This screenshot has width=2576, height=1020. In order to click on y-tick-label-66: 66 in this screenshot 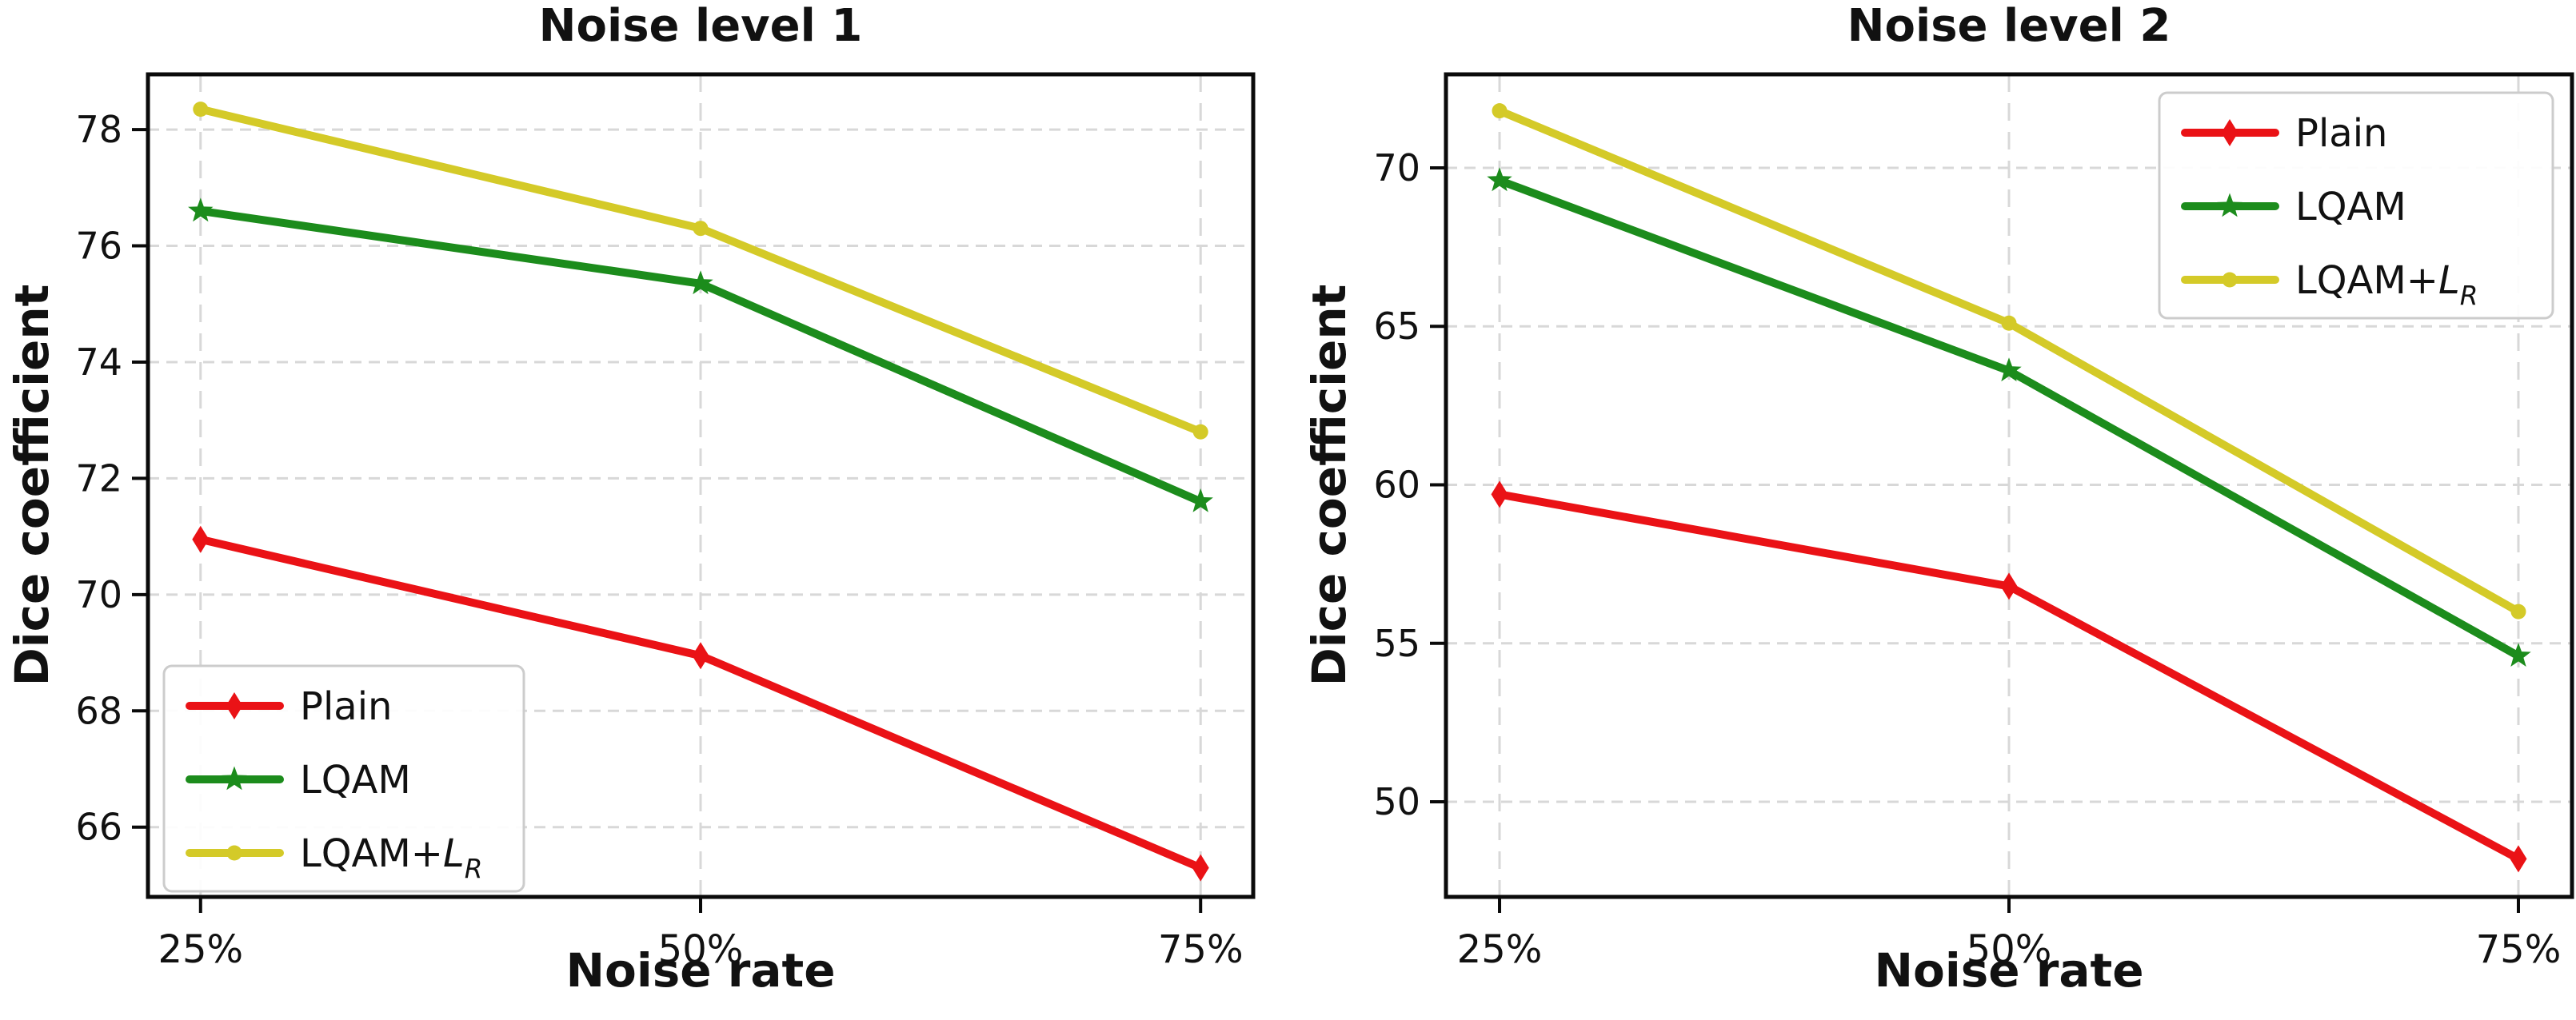, I will do `click(99, 827)`.